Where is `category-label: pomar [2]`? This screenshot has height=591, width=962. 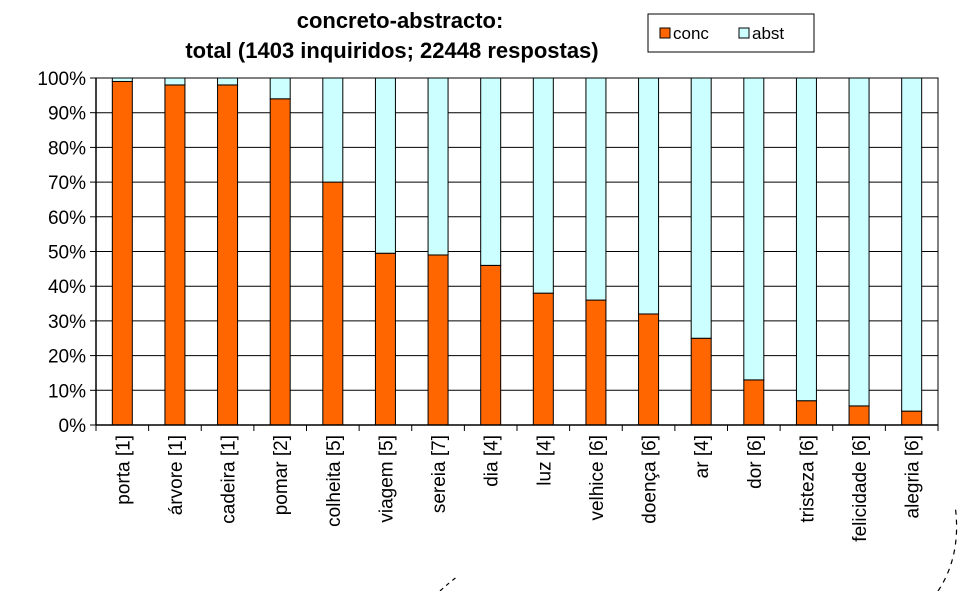 category-label: pomar [2] is located at coordinates (281, 475).